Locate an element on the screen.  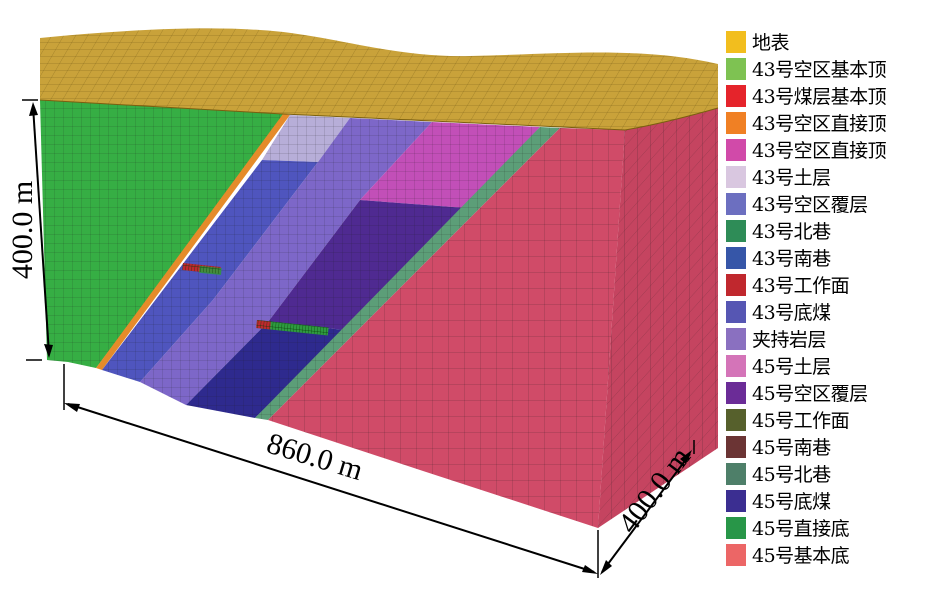
legend-item: 夹持岩层 is located at coordinates (835, 338).